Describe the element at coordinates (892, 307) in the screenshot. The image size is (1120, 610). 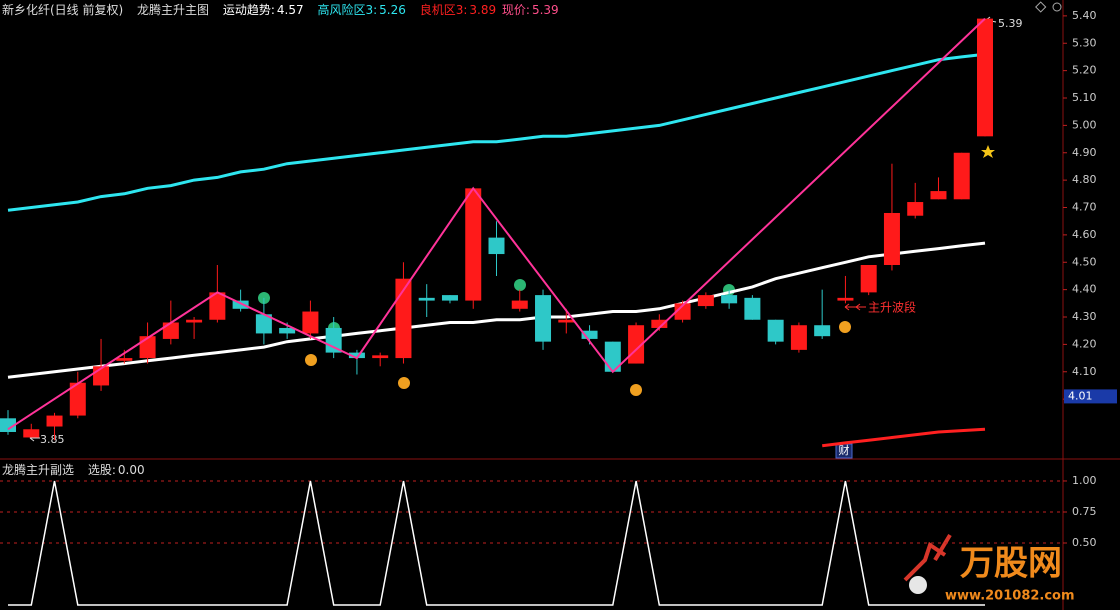
I see `annotation: 主升波段` at that location.